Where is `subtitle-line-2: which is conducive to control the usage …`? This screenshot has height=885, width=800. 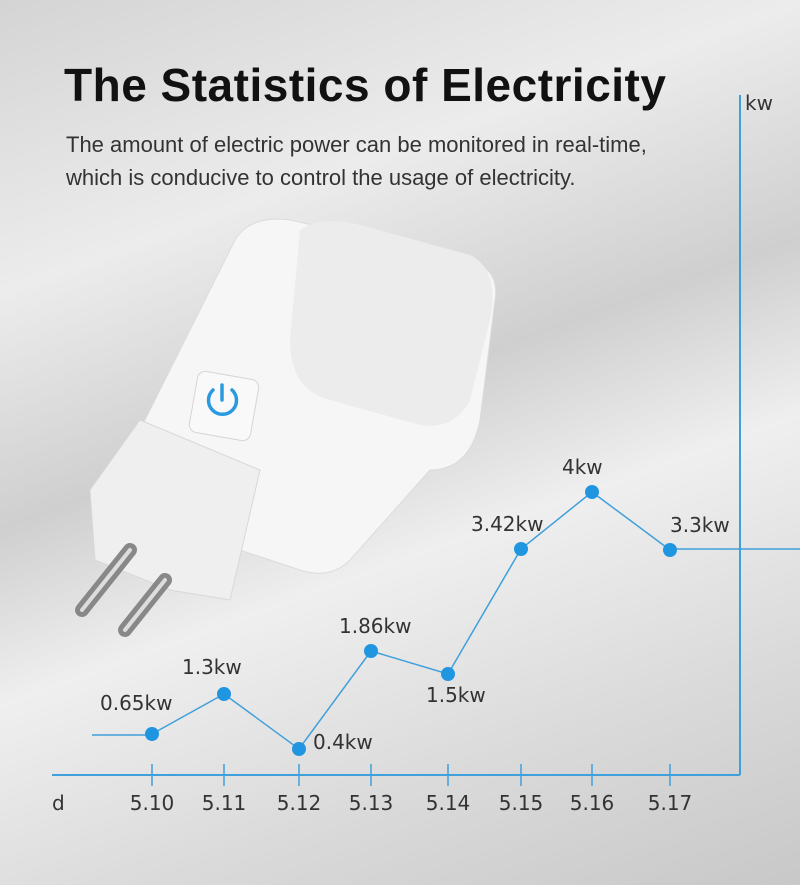
subtitle-line-2: which is conducive to control the usage … is located at coordinates (321, 177).